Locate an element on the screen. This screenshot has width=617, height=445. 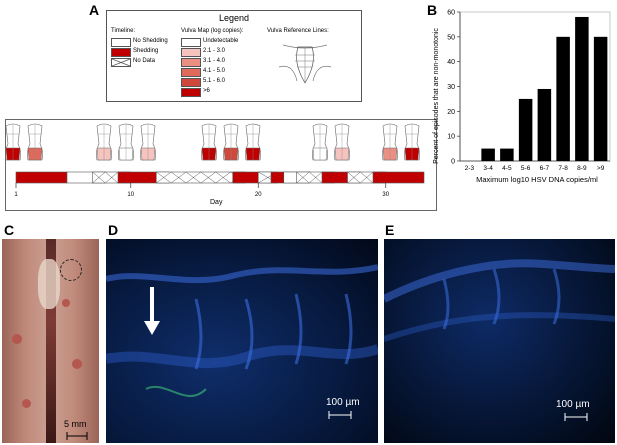
shedding-swatch is located at coordinates (121, 52).